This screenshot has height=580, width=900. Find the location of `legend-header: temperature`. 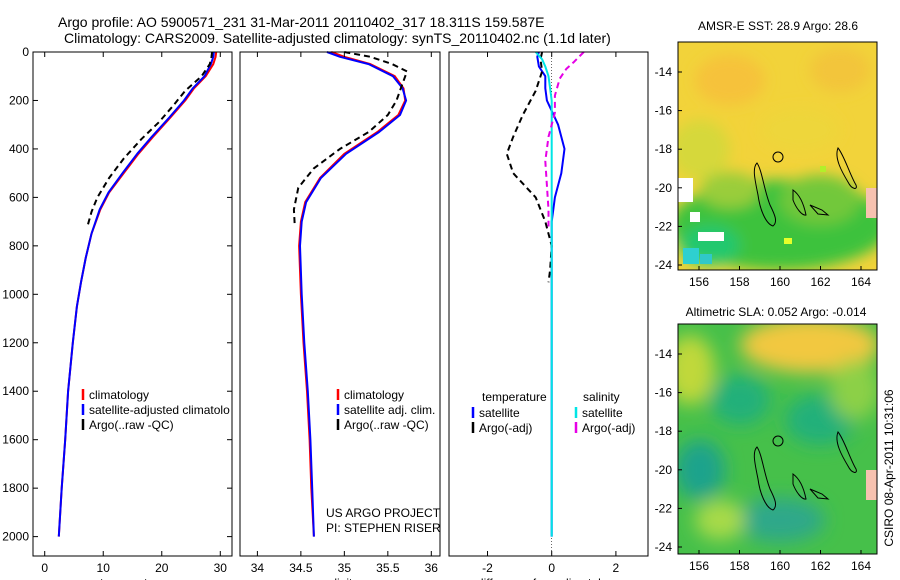

legend-header: temperature is located at coordinates (514, 397).